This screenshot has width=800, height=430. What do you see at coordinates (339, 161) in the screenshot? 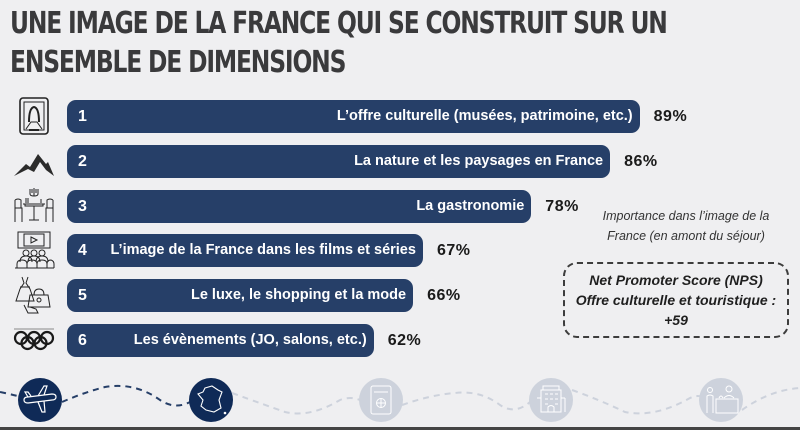
I see `bar-2: 2 La nature et les paysages en France` at bounding box center [339, 161].